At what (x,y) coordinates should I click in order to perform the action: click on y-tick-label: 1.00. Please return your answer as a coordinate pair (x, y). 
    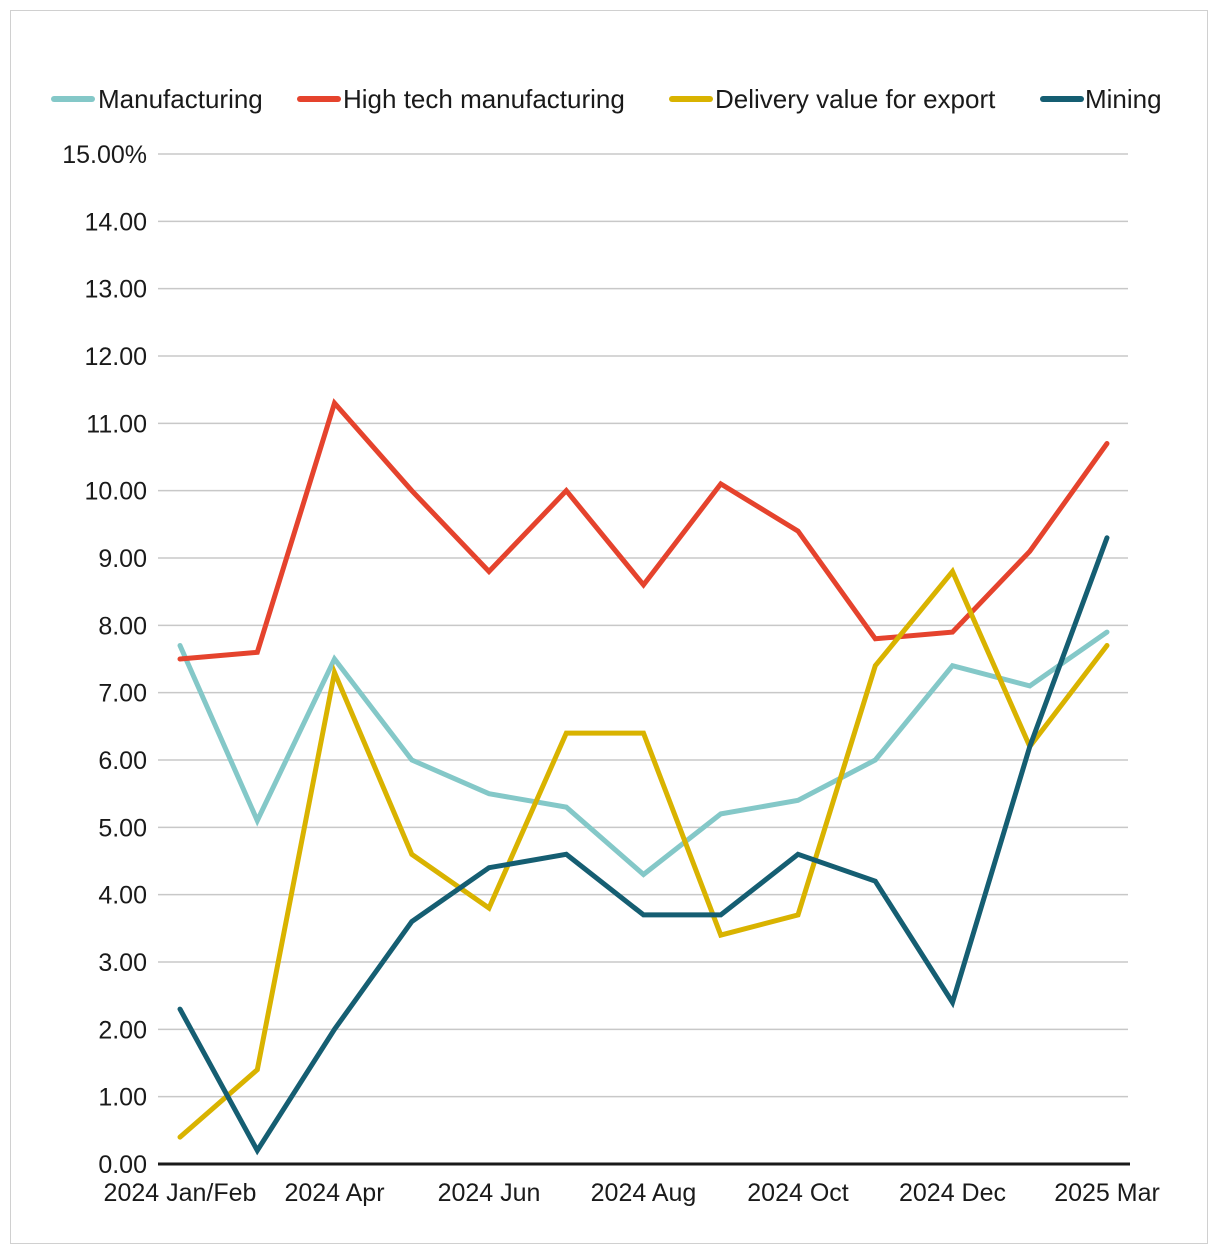
    Looking at the image, I should click on (122, 1098).